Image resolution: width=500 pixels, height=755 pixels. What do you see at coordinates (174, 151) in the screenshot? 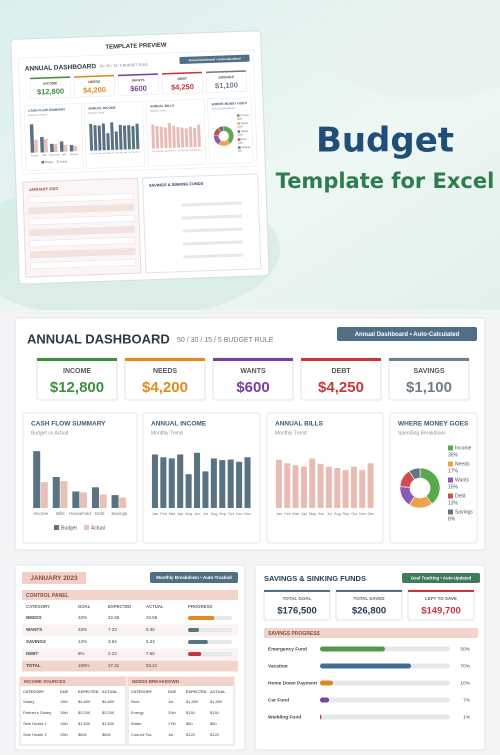
I see `x-tick-label: Jun` at bounding box center [174, 151].